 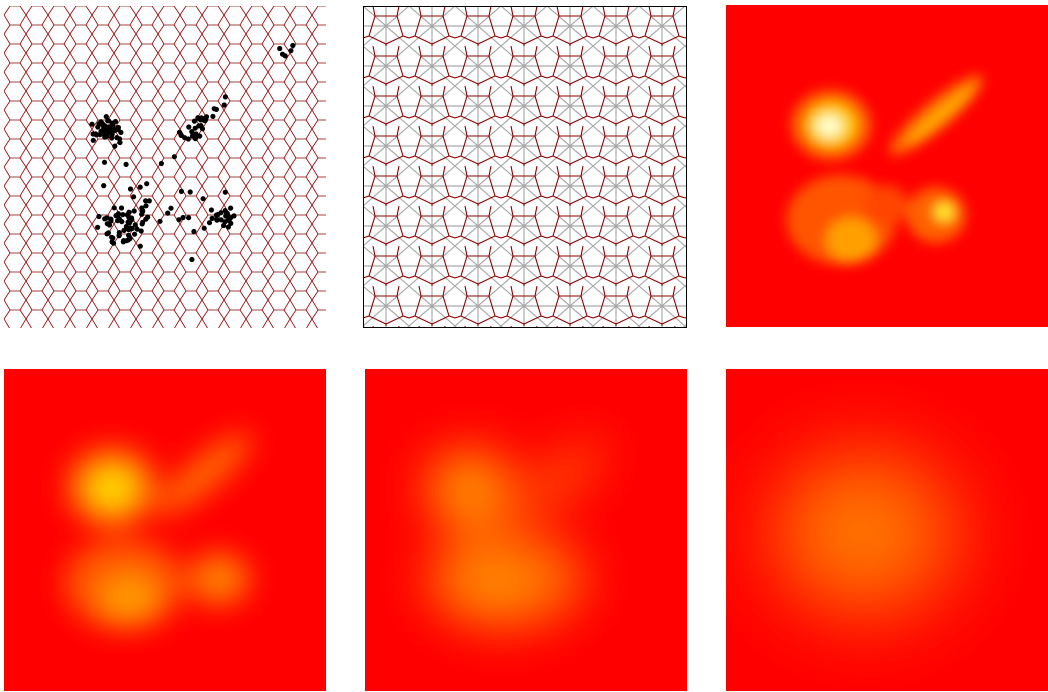 I want to click on density-blur-low-svg, so click(x=165, y=530).